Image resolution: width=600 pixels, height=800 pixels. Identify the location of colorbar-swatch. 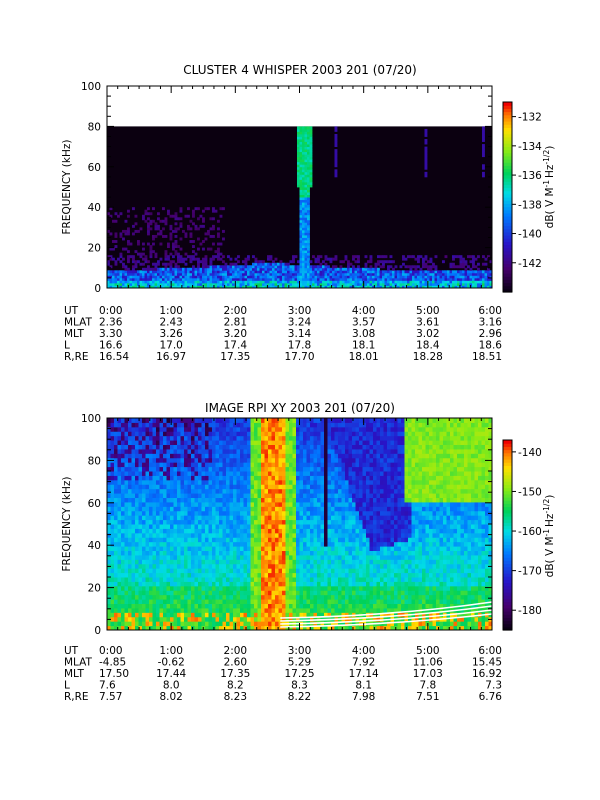
(507, 148).